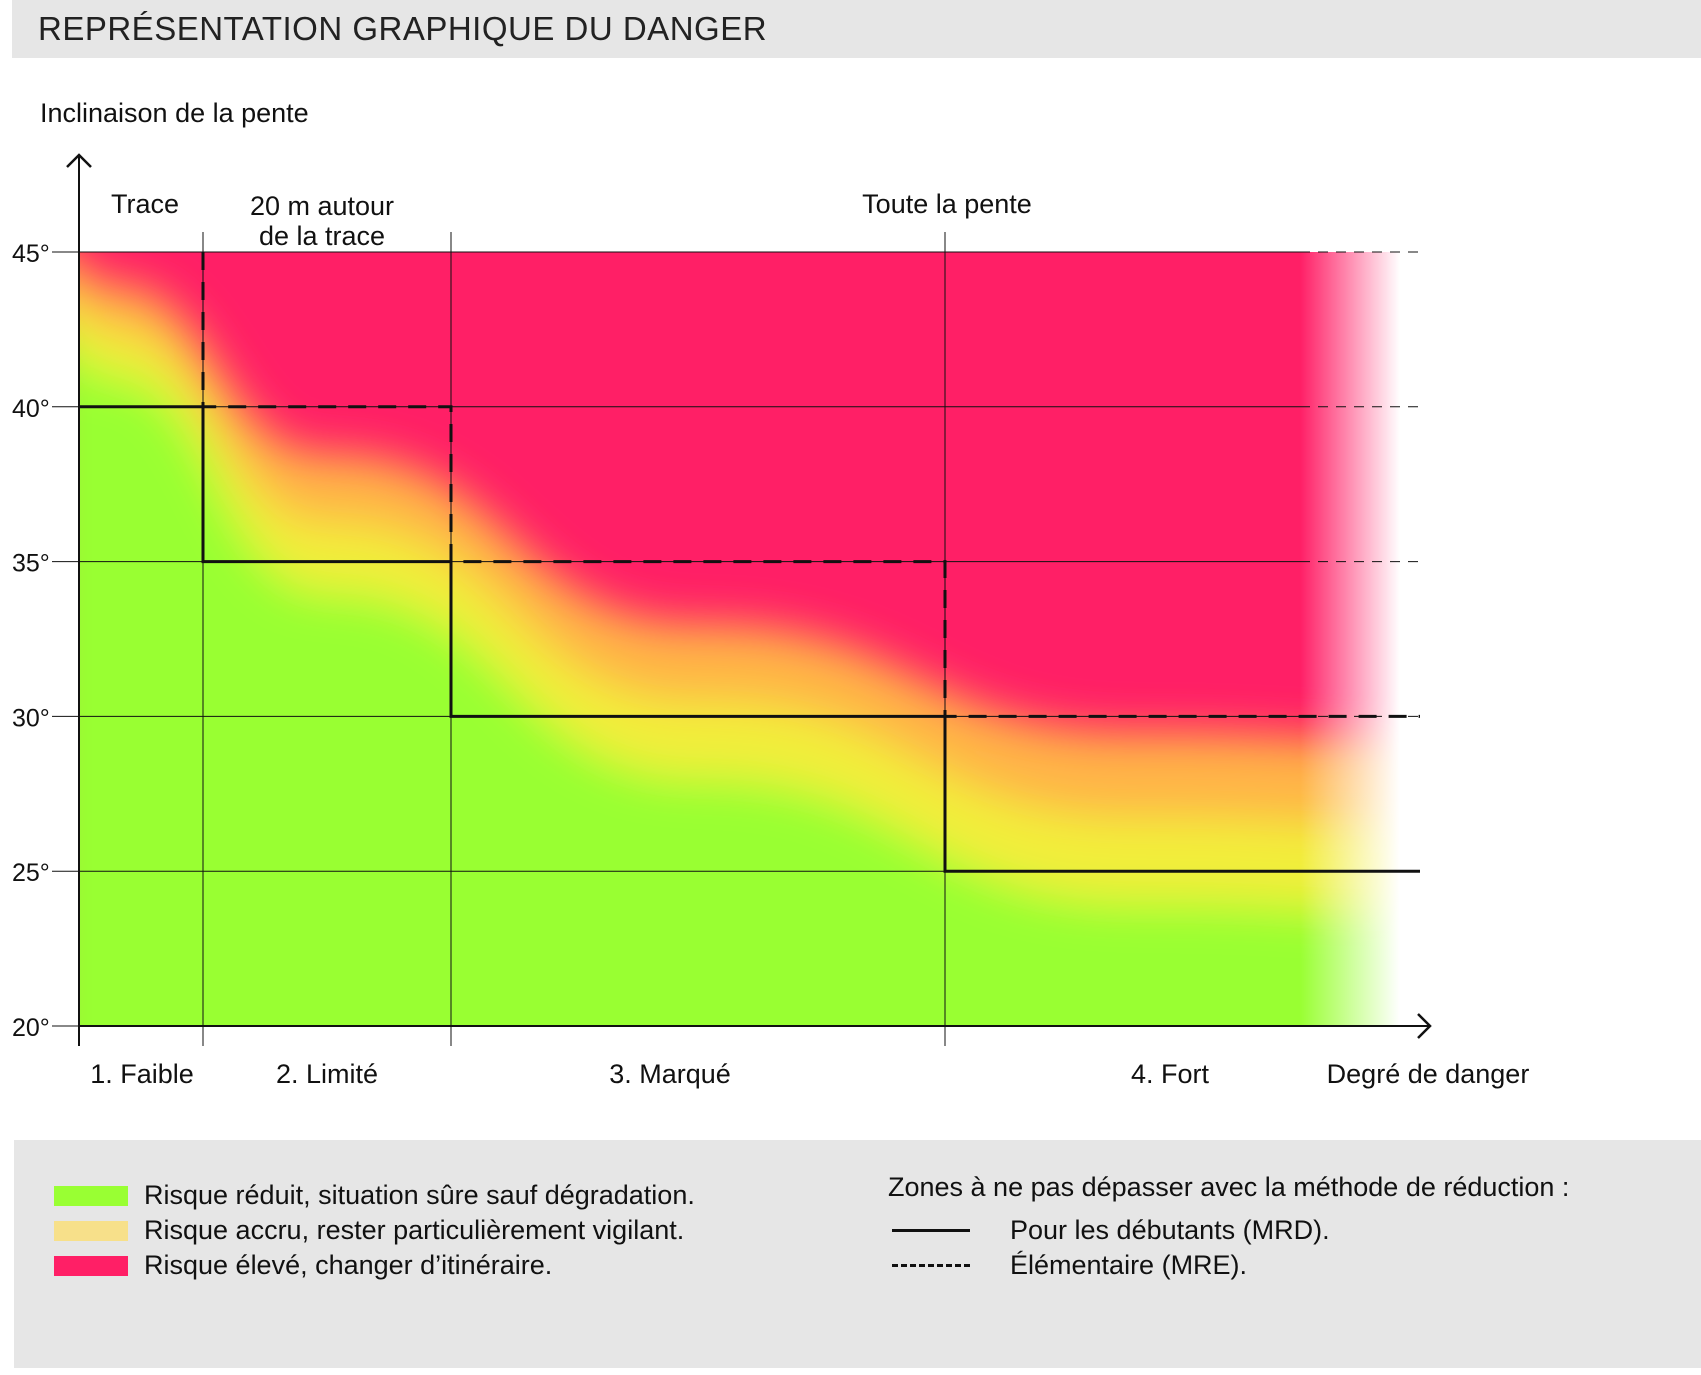 Image resolution: width=1701 pixels, height=1375 pixels. What do you see at coordinates (1350, 635) in the screenshot?
I see `right-fade` at bounding box center [1350, 635].